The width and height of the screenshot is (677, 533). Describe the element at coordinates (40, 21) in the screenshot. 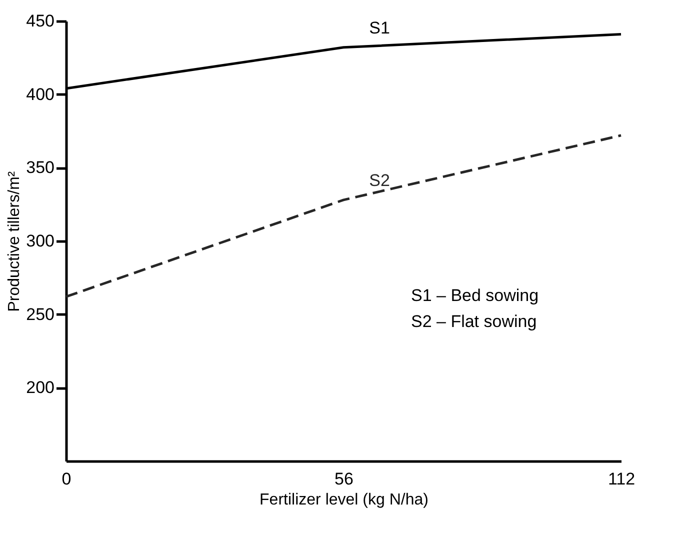

I see `y-tick-label: 450` at that location.